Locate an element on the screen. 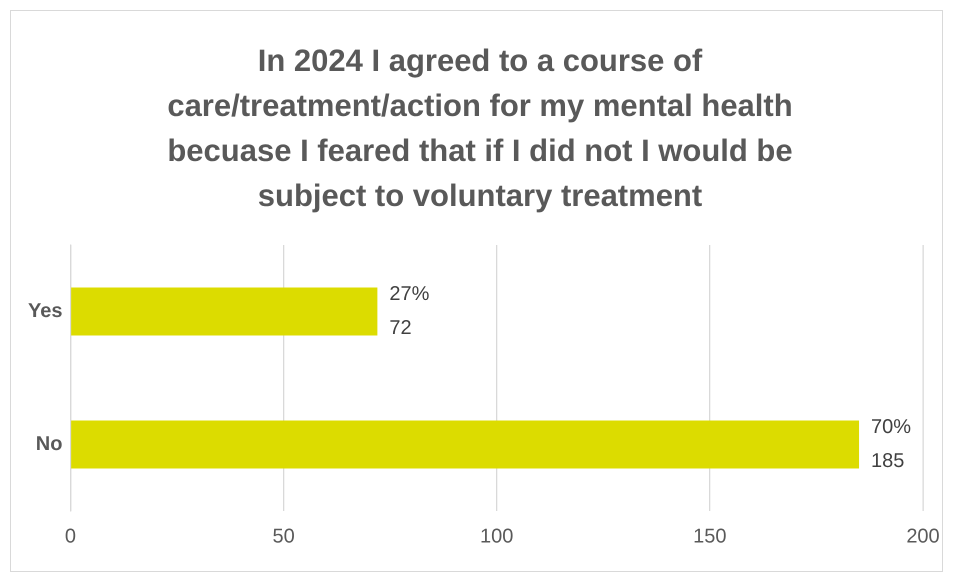 The image size is (955, 580). y-tick-label: Yes is located at coordinates (45, 311).